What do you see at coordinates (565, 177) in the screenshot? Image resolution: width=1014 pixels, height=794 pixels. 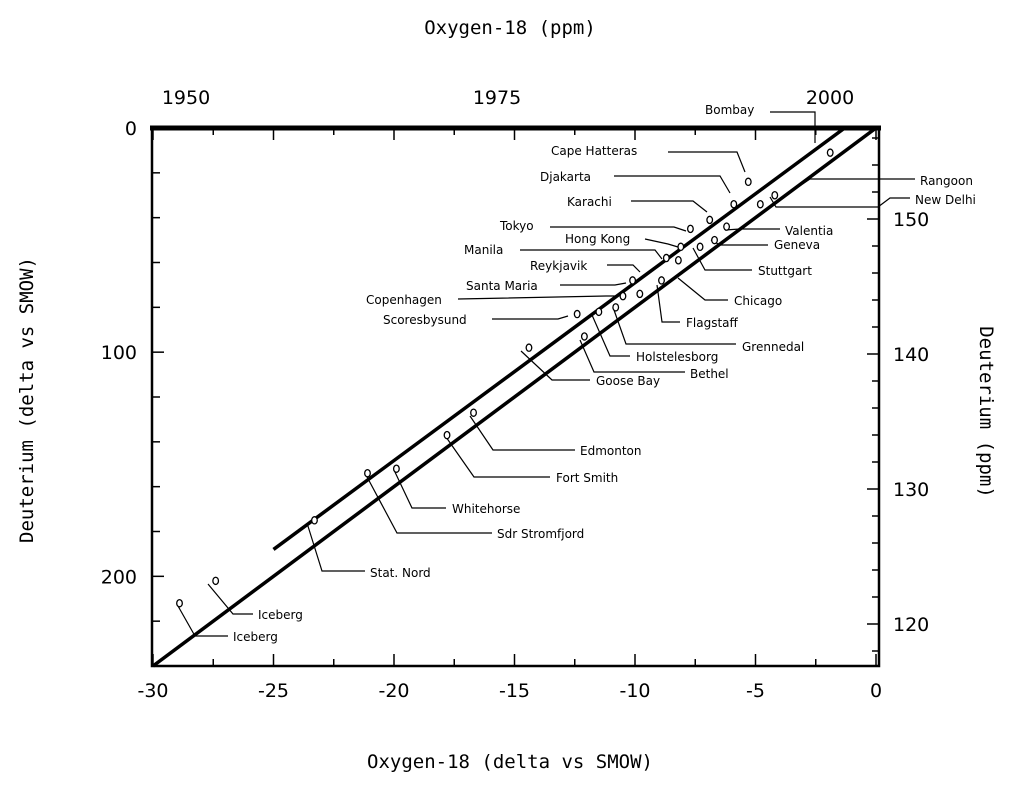 I see `point-label: Djakarta` at bounding box center [565, 177].